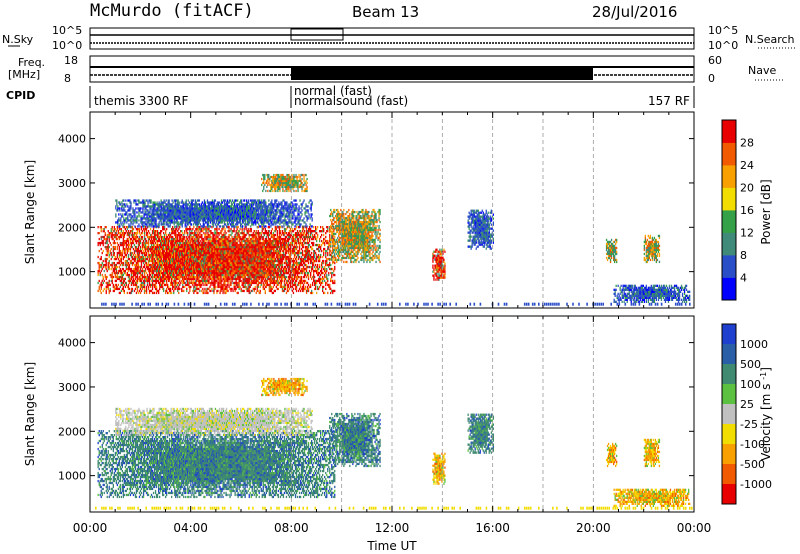 The width and height of the screenshot is (800, 554). I want to click on nsky-label: N.Sky, so click(18, 39).